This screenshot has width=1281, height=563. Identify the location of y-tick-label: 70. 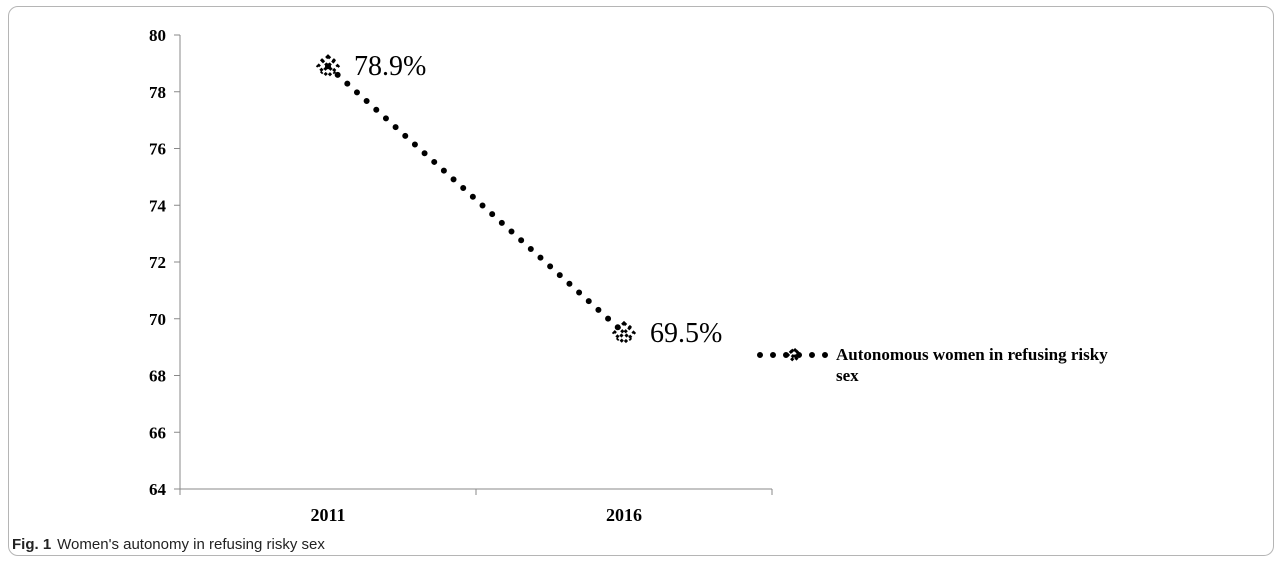
(157, 319).